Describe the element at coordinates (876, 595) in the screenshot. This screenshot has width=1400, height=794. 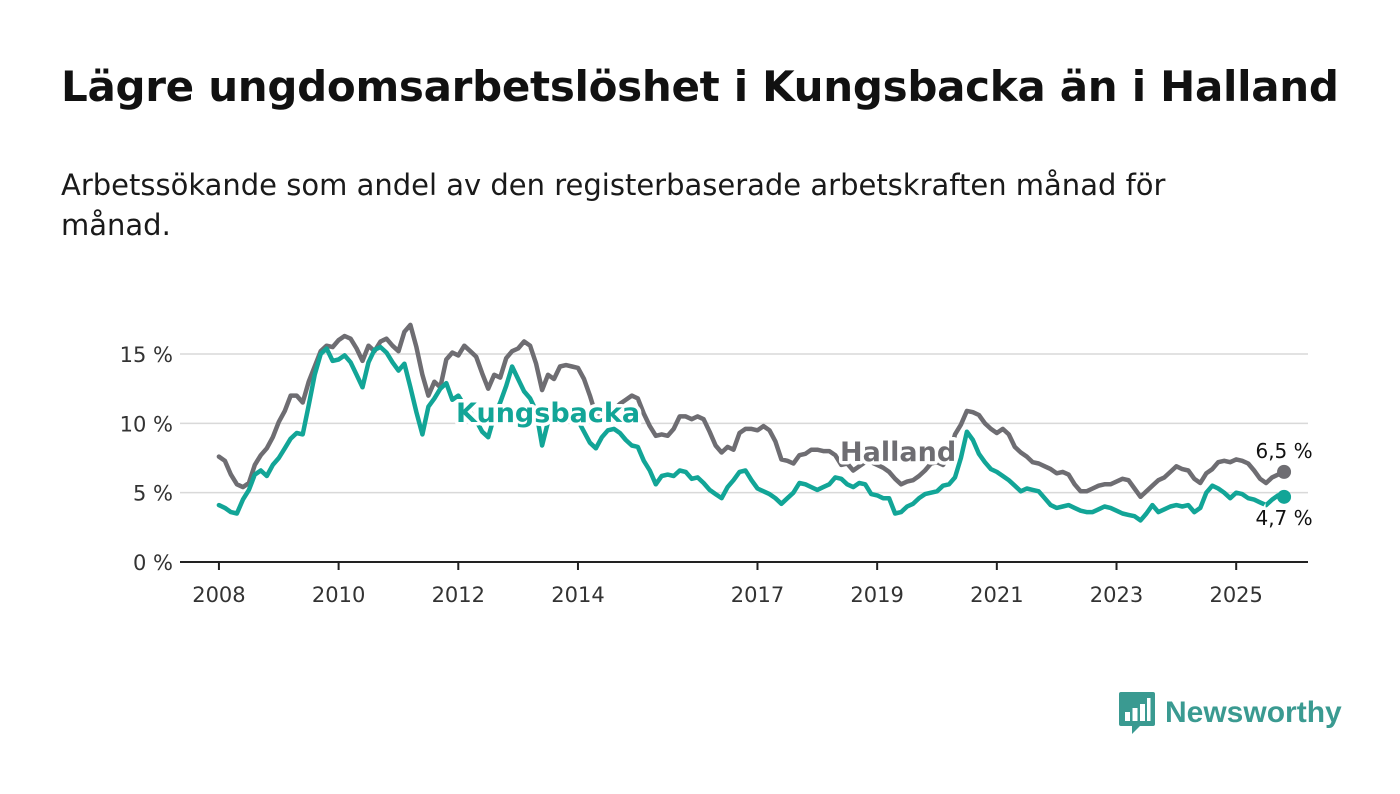
I see `x-tick-label: 2019` at that location.